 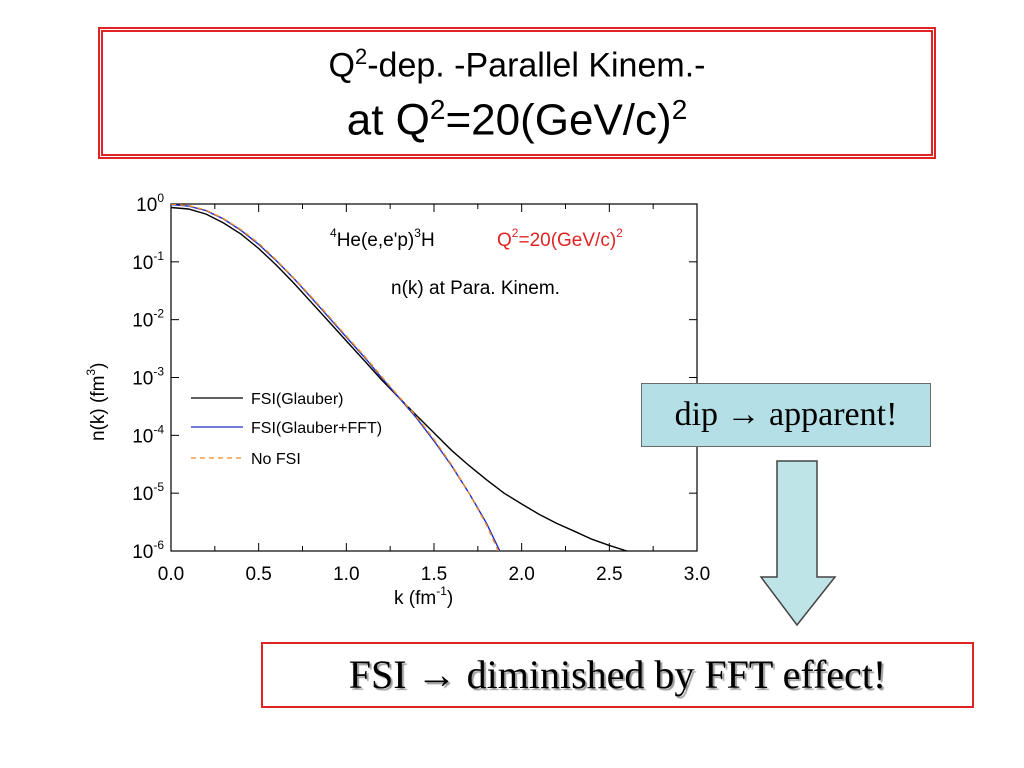 I want to click on y-tick-label: 10⁻⁴, so click(x=148, y=434).